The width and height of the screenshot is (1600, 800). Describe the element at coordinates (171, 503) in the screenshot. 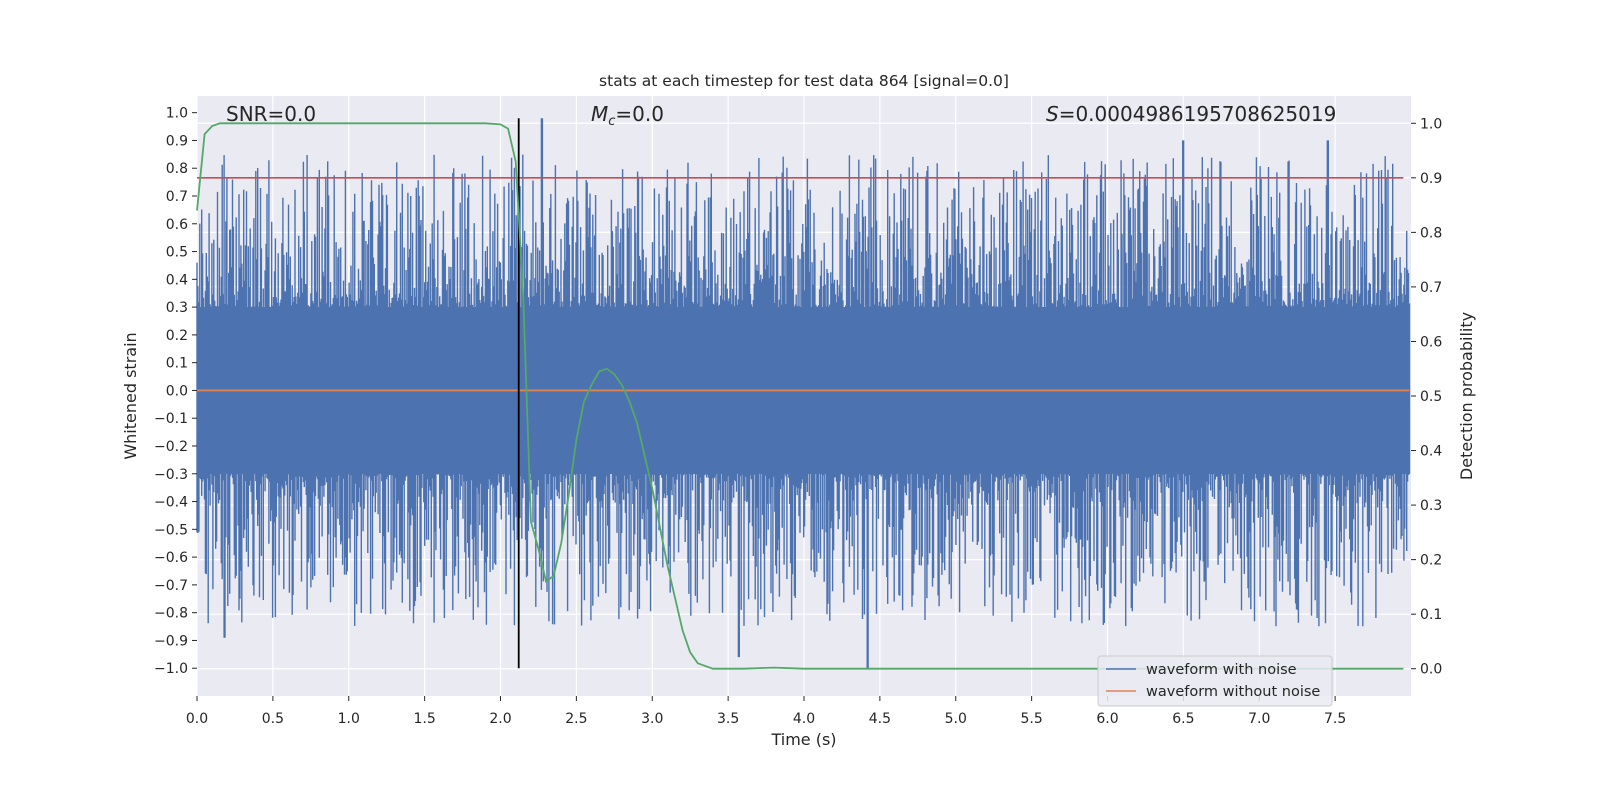

I see `left-tick-label: −0.4` at that location.